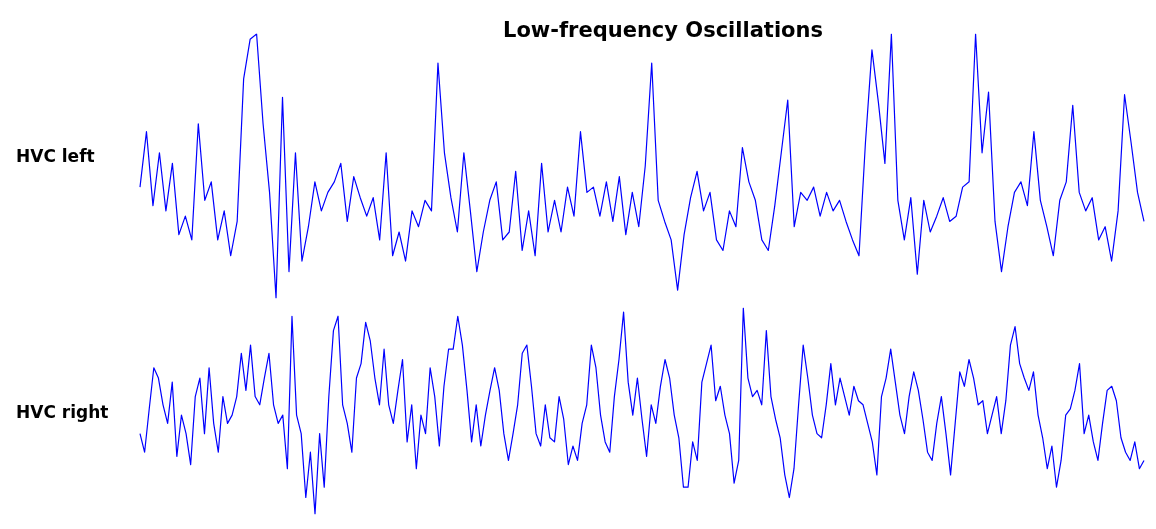 This screenshot has width=1156, height=529. I want to click on y-axis-title: HVC right, so click(62, 412).